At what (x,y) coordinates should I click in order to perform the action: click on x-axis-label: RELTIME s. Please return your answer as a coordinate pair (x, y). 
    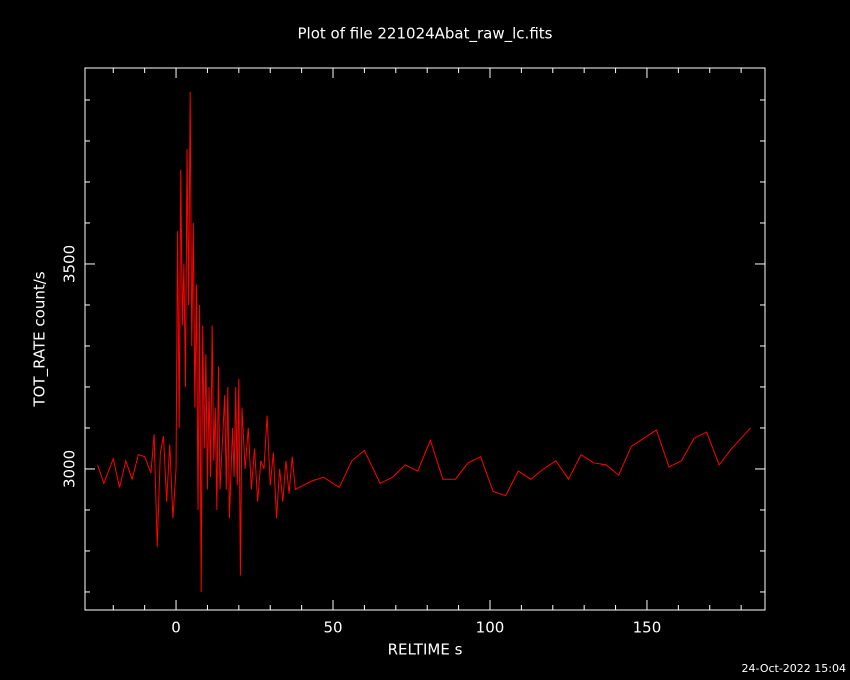
    Looking at the image, I should click on (425, 650).